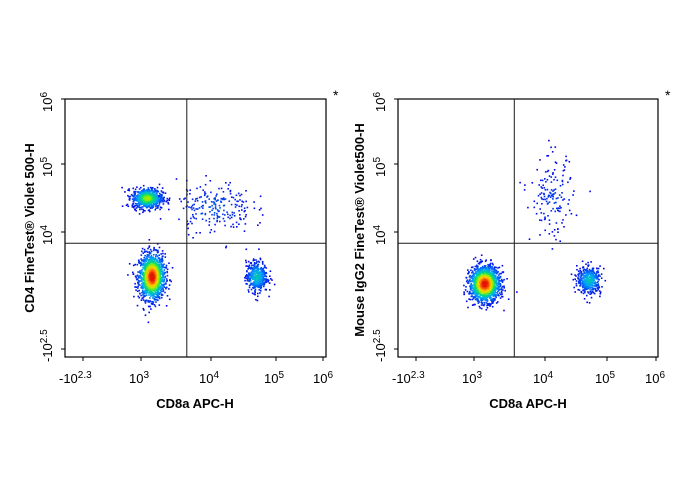 The width and height of the screenshot is (688, 490). Describe the element at coordinates (274, 378) in the screenshot. I see `x-tick-label: 105` at that location.